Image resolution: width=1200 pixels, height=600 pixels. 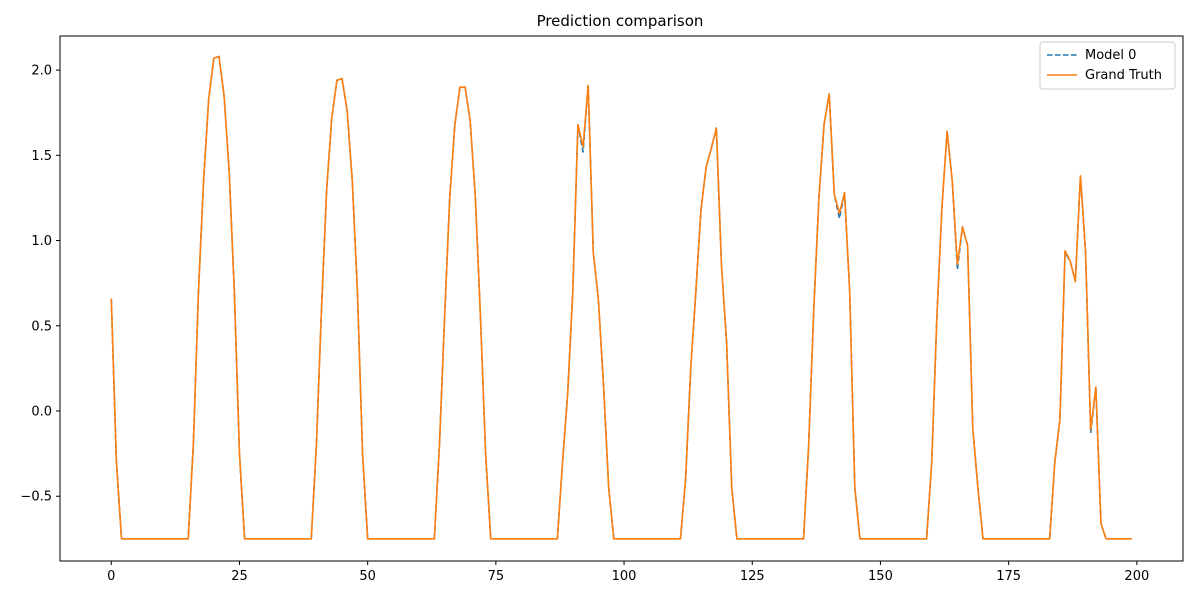 What do you see at coordinates (41, 326) in the screenshot?
I see `y-tick-label: 0.5` at bounding box center [41, 326].